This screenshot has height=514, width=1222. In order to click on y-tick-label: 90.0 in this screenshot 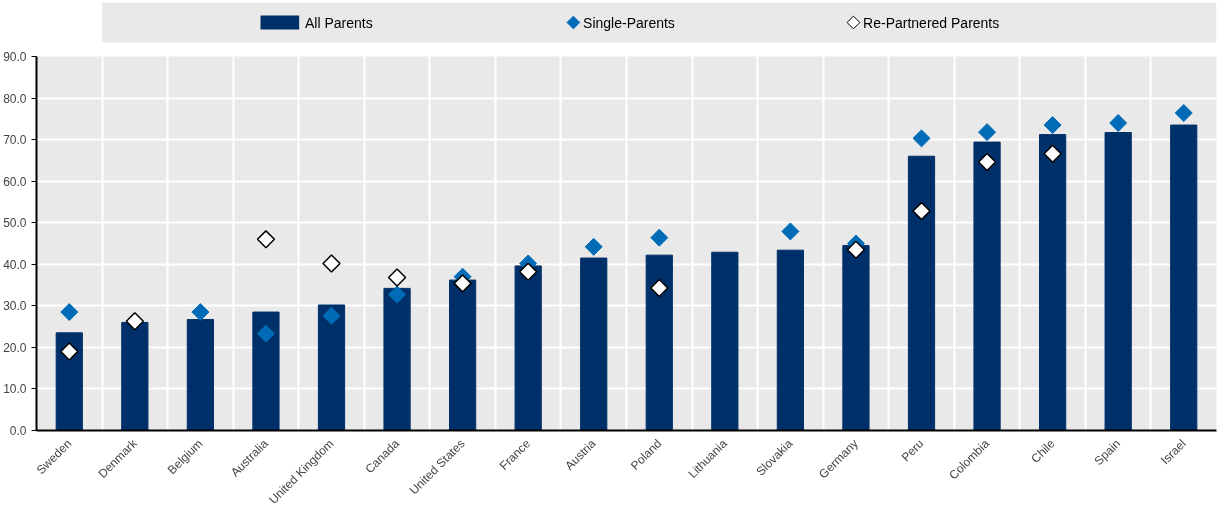, I will do `click(15, 57)`.